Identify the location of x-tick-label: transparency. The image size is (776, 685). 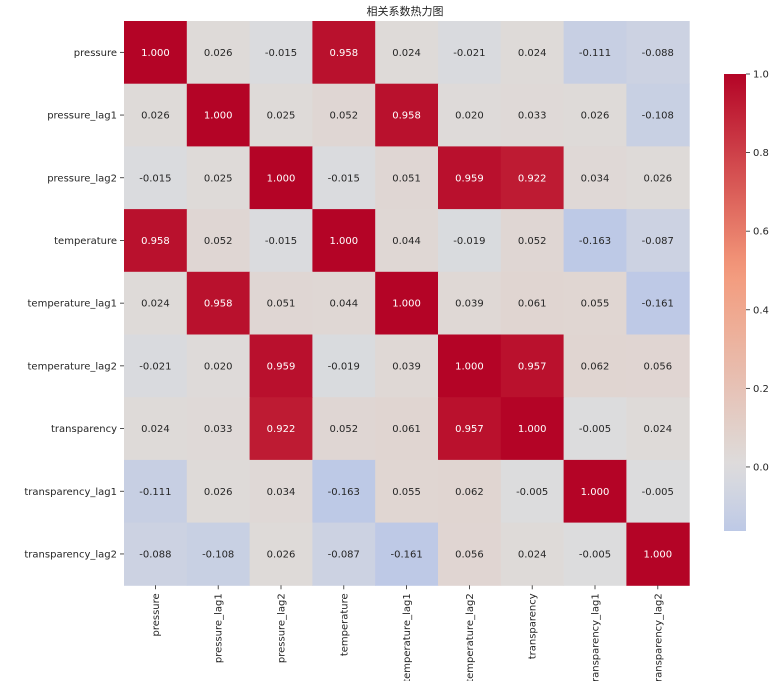
(533, 626).